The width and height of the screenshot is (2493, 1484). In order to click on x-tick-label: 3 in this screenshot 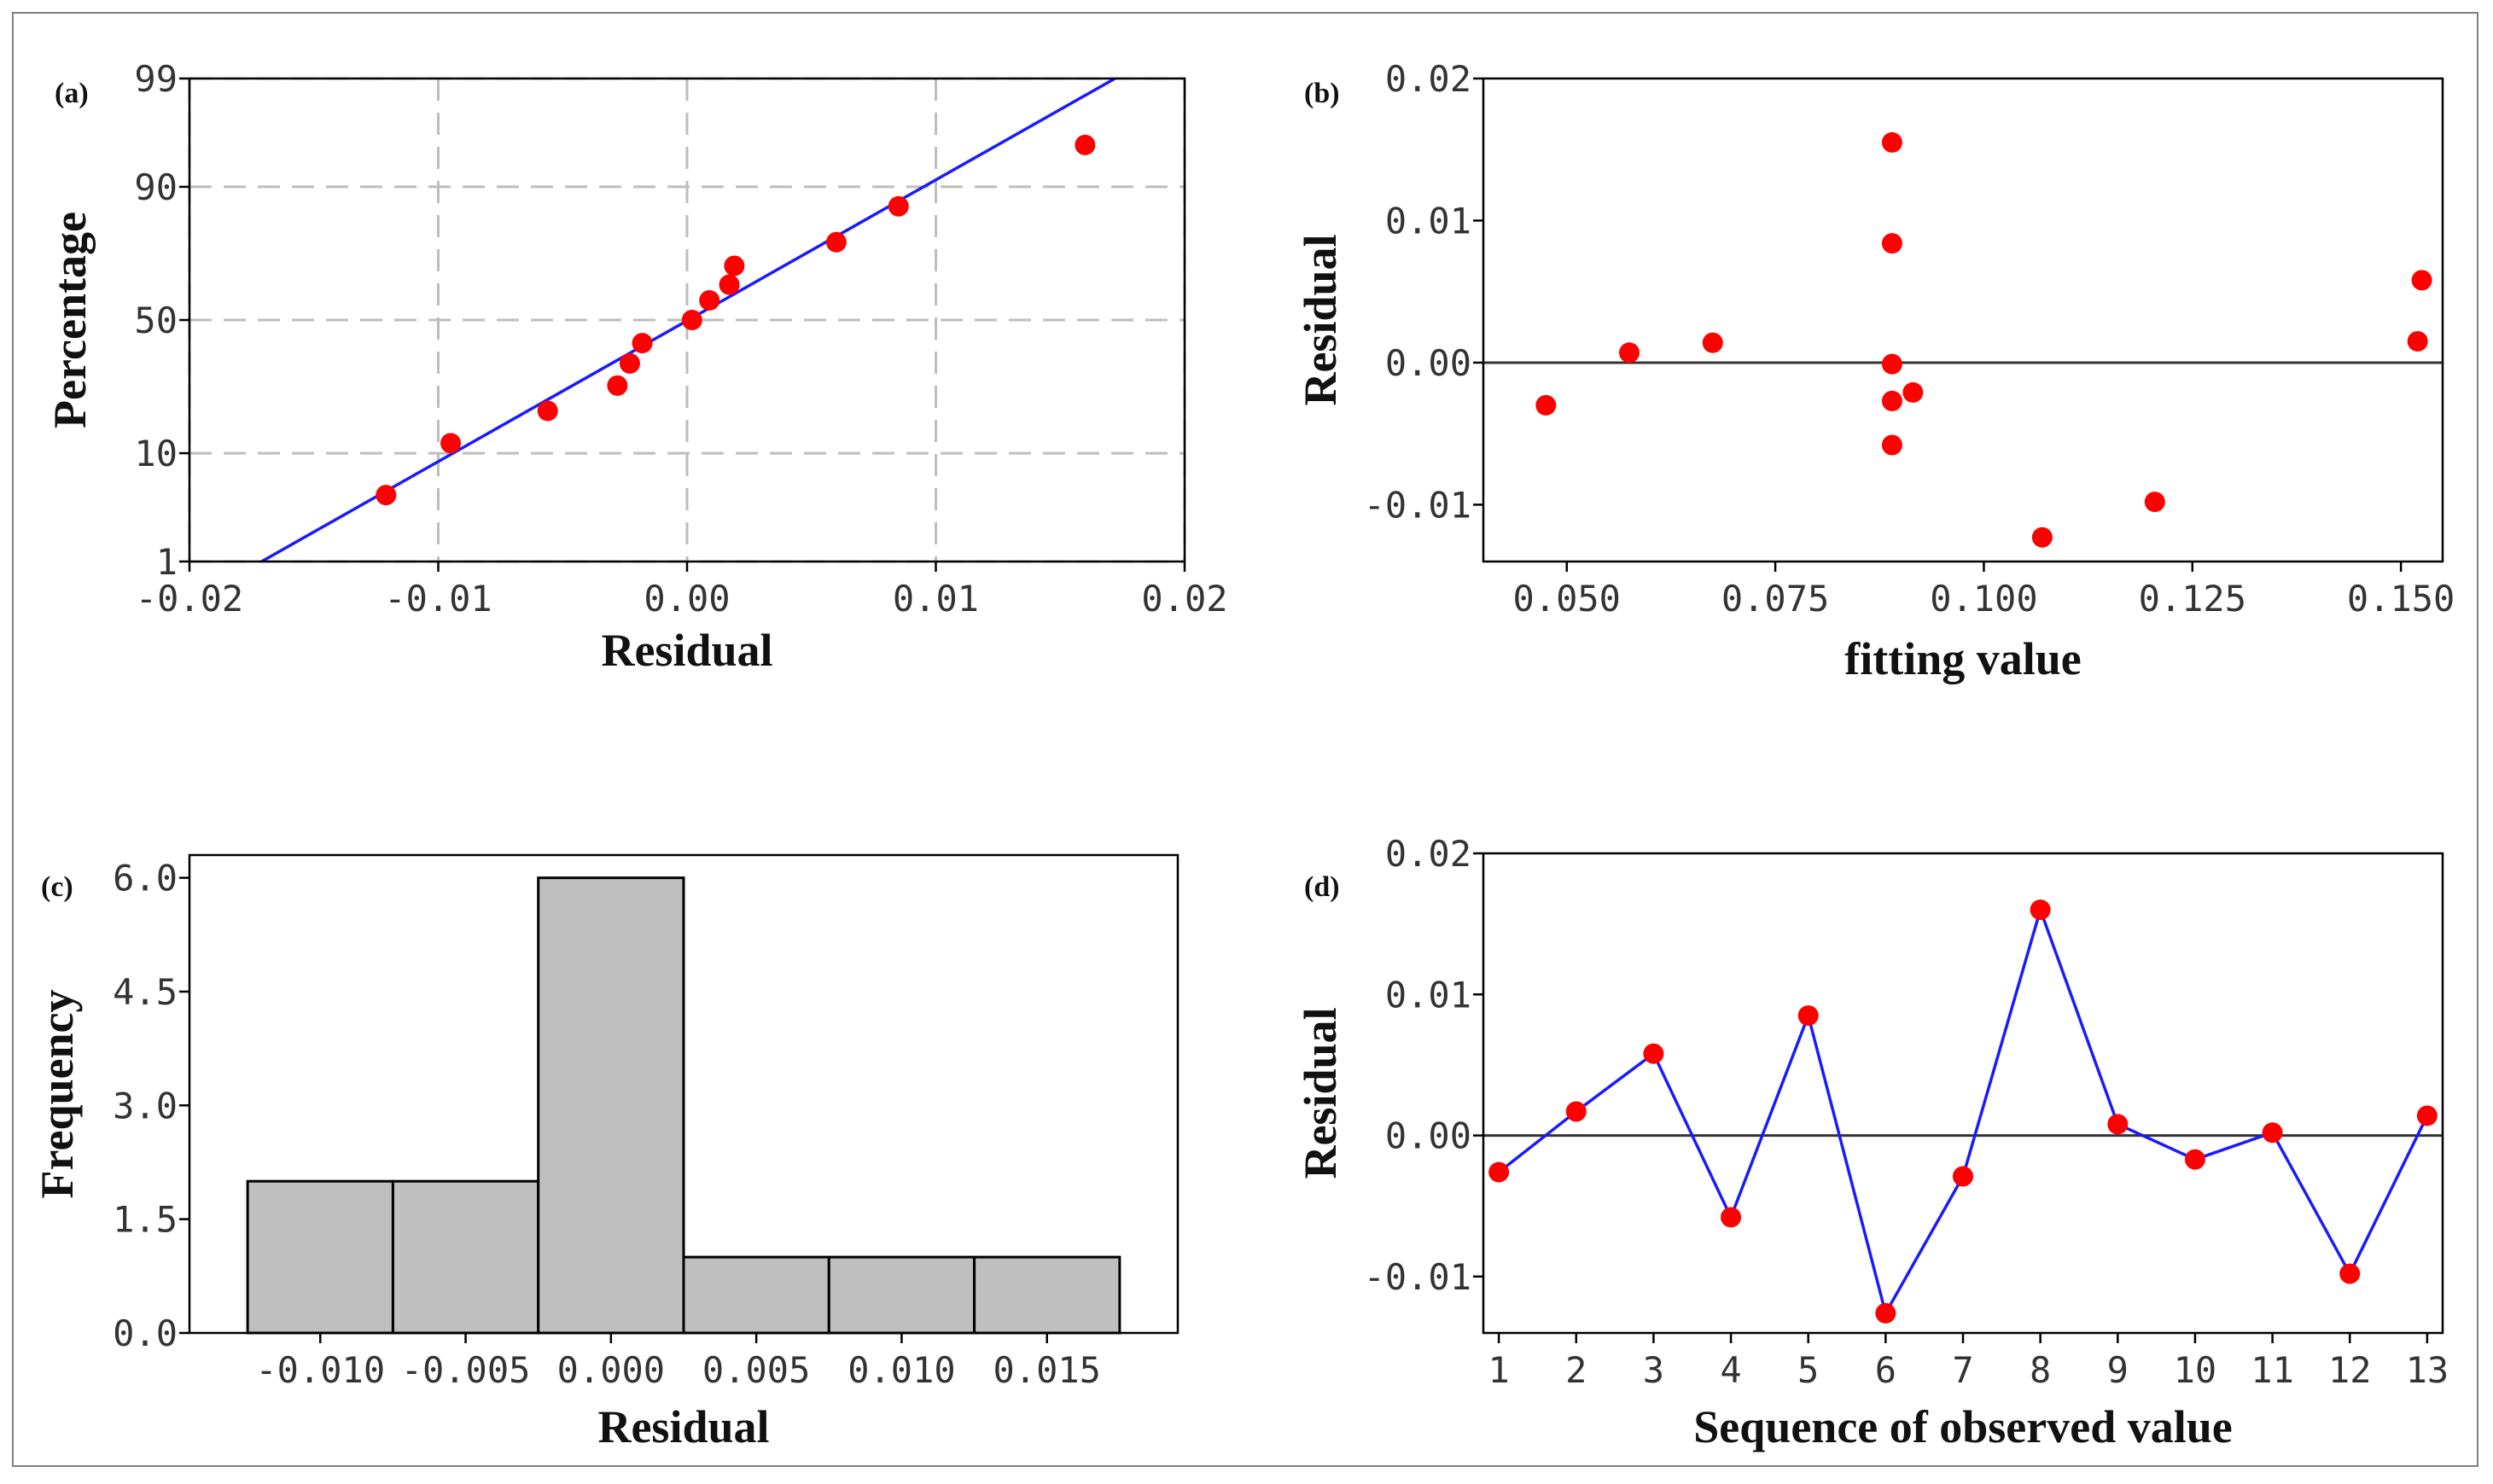, I will do `click(1653, 1370)`.